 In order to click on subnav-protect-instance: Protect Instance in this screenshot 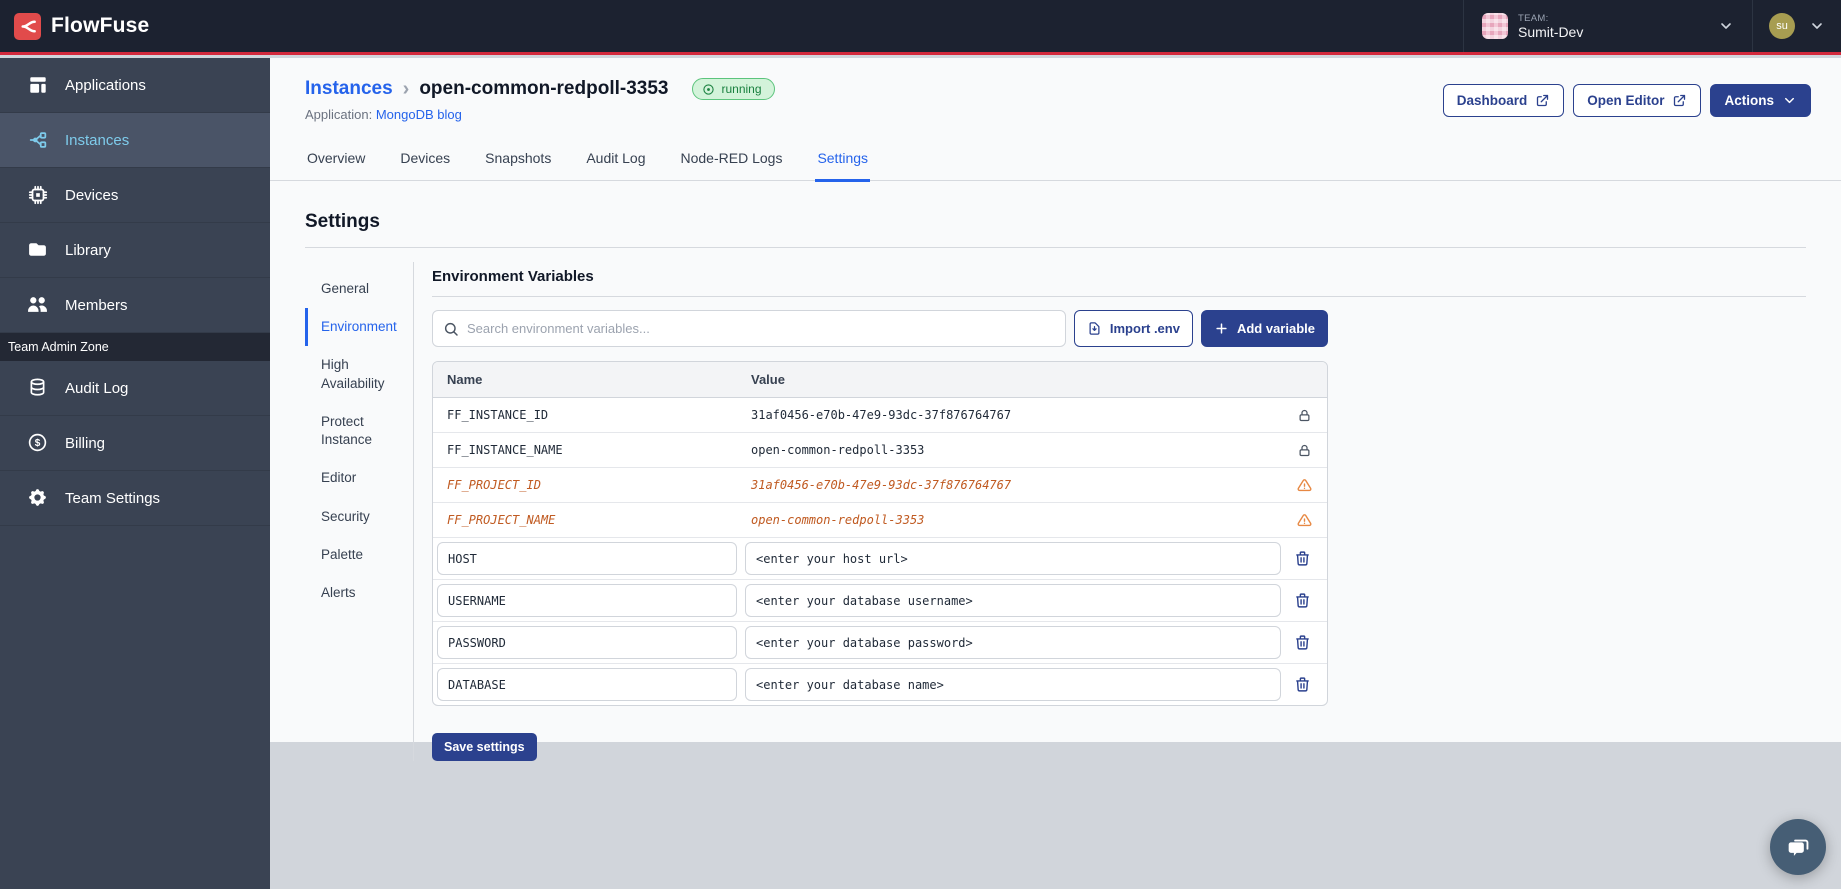, I will do `click(347, 430)`.